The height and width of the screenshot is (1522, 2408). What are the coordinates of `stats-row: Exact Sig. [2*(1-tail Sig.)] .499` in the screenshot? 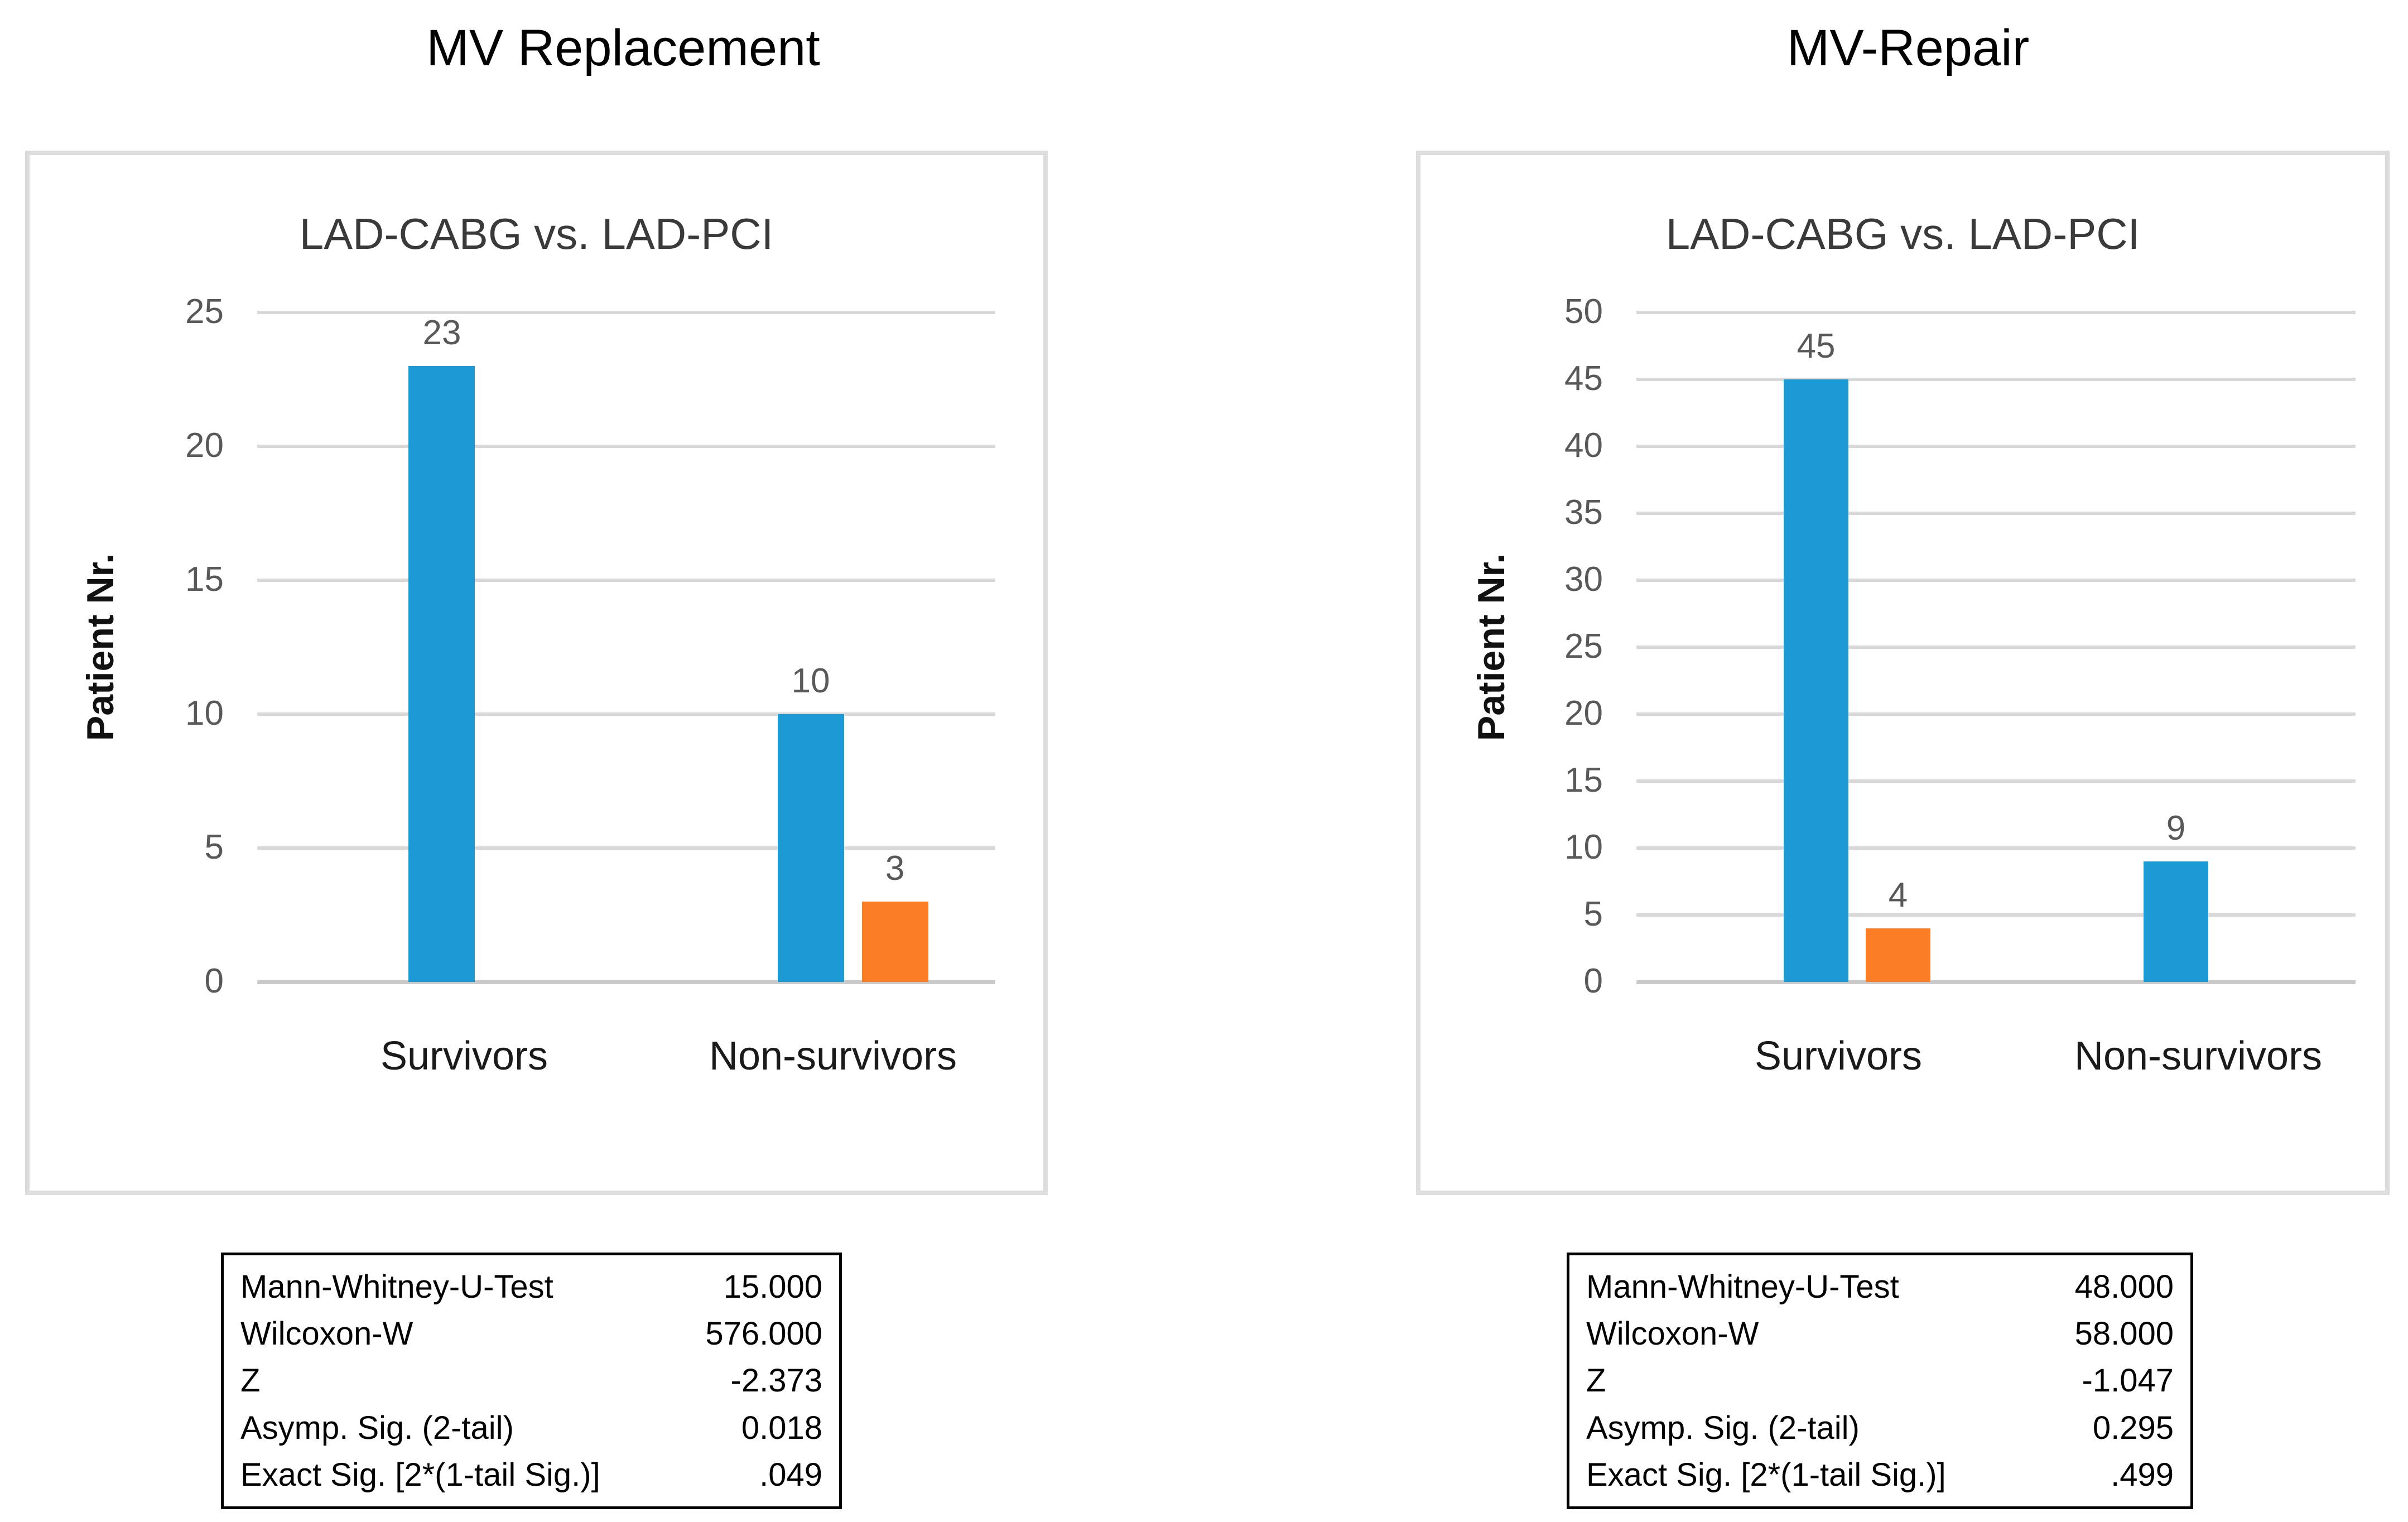 It's located at (1880, 1475).